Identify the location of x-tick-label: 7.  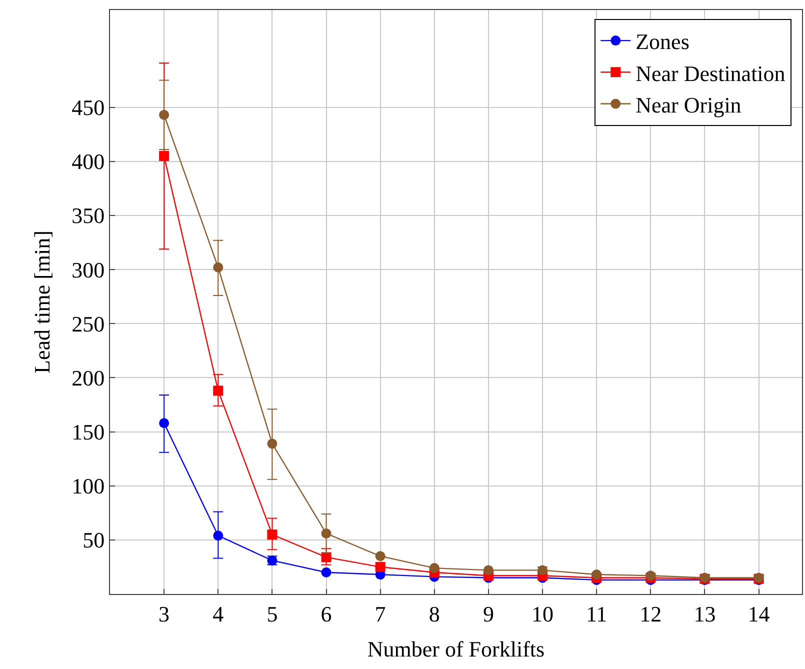
(380, 613).